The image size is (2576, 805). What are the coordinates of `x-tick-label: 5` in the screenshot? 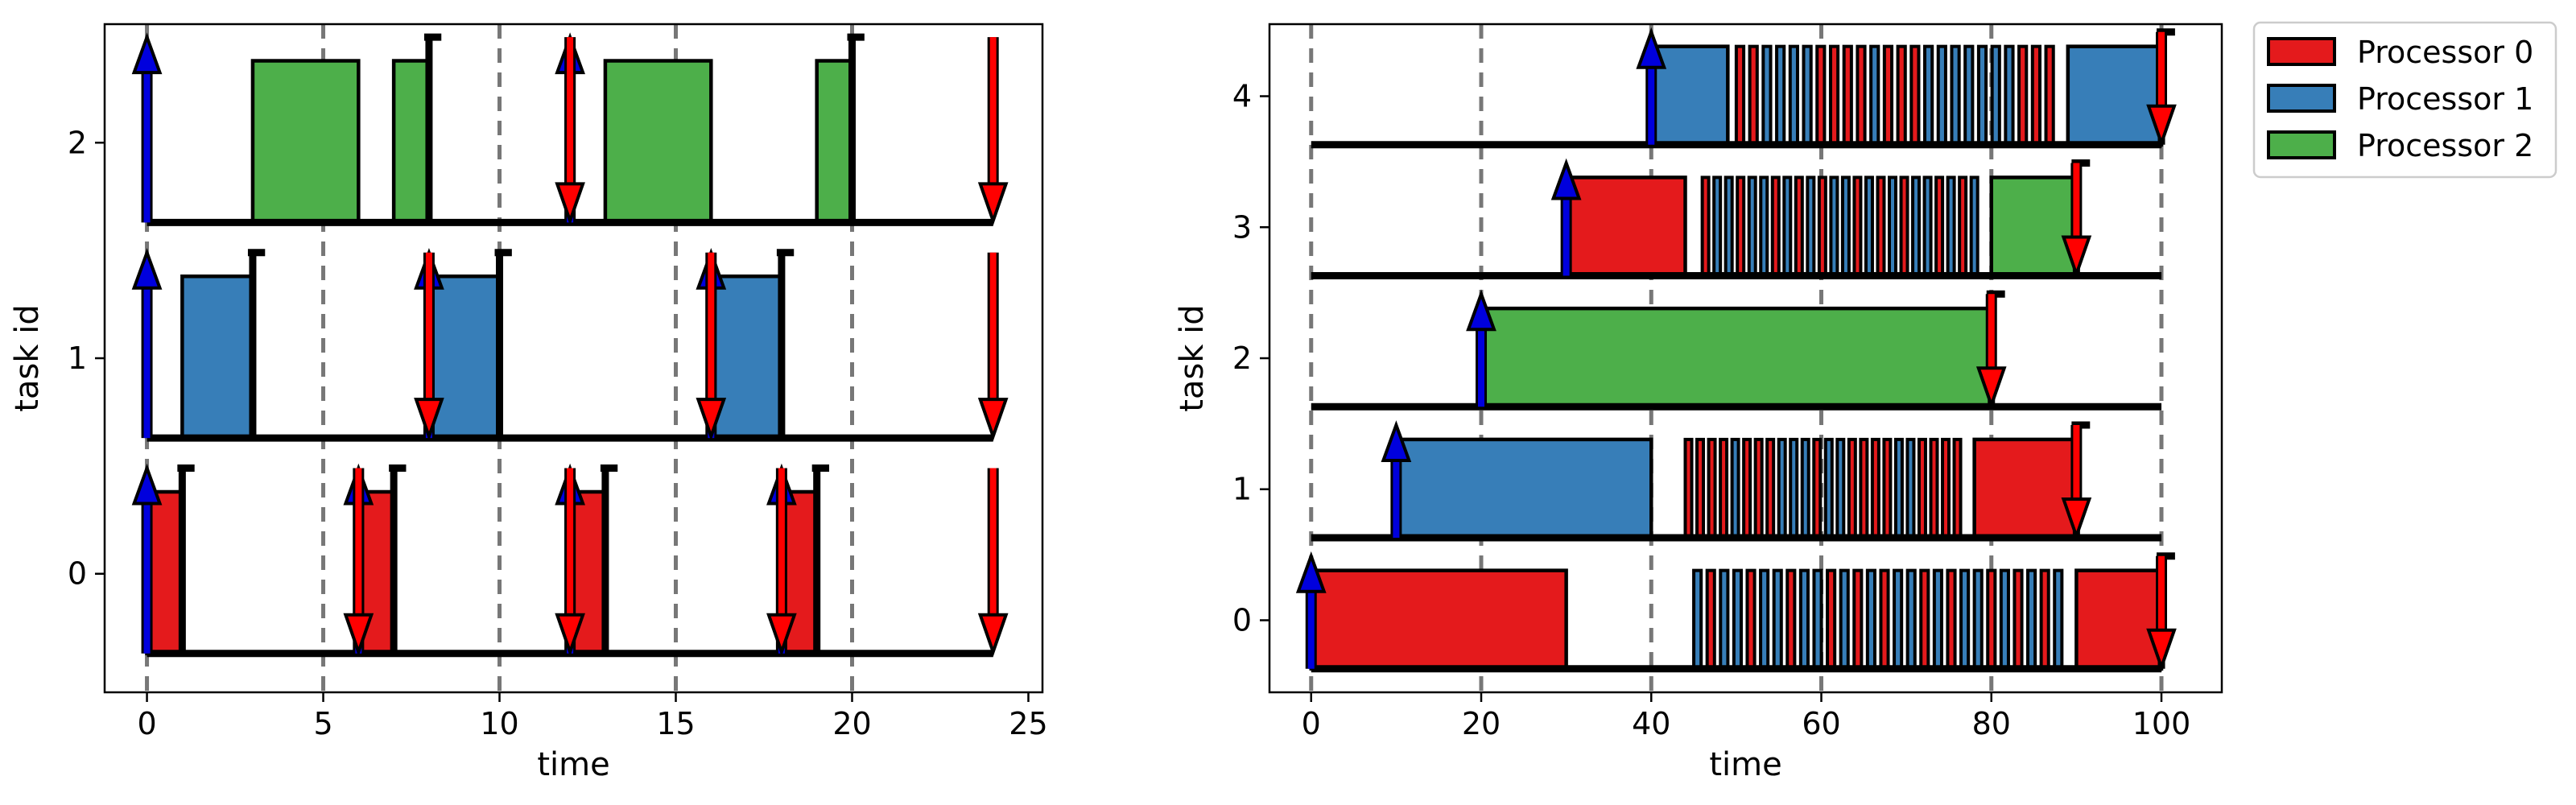 It's located at (322, 723).